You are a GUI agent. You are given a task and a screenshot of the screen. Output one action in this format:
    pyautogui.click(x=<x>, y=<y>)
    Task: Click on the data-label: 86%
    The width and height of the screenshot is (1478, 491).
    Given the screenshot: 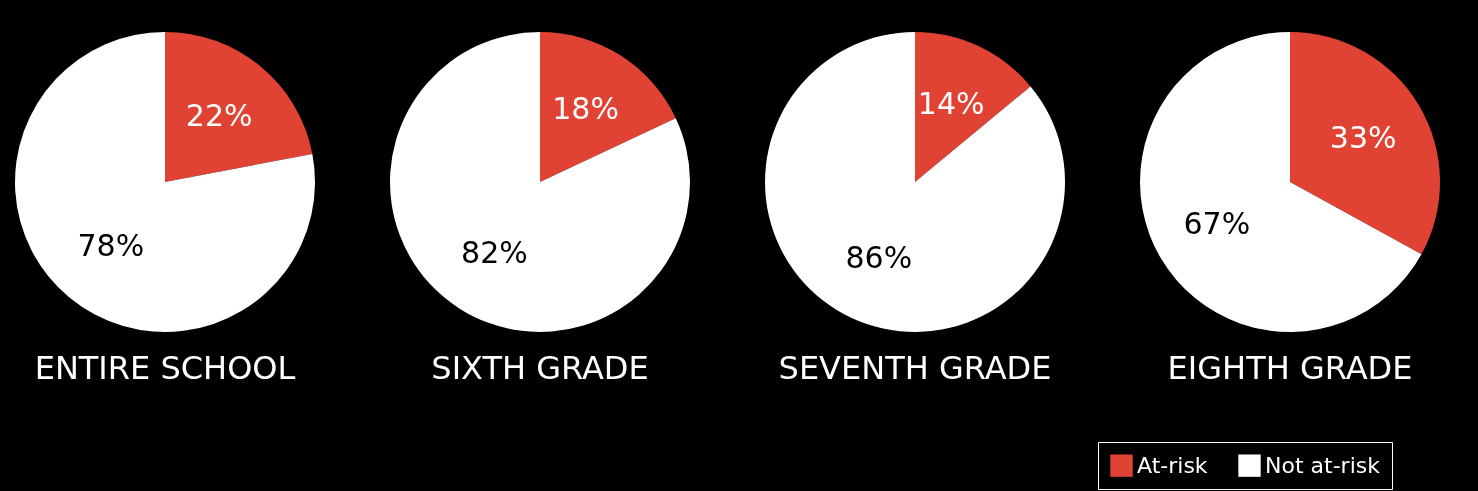 What is the action you would take?
    pyautogui.click(x=879, y=257)
    